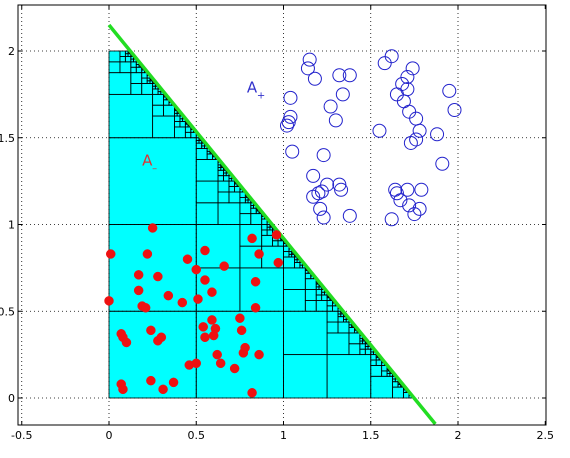 The height and width of the screenshot is (458, 570). What do you see at coordinates (371, 435) in the screenshot?
I see `x-tick-label: 1.5` at bounding box center [371, 435].